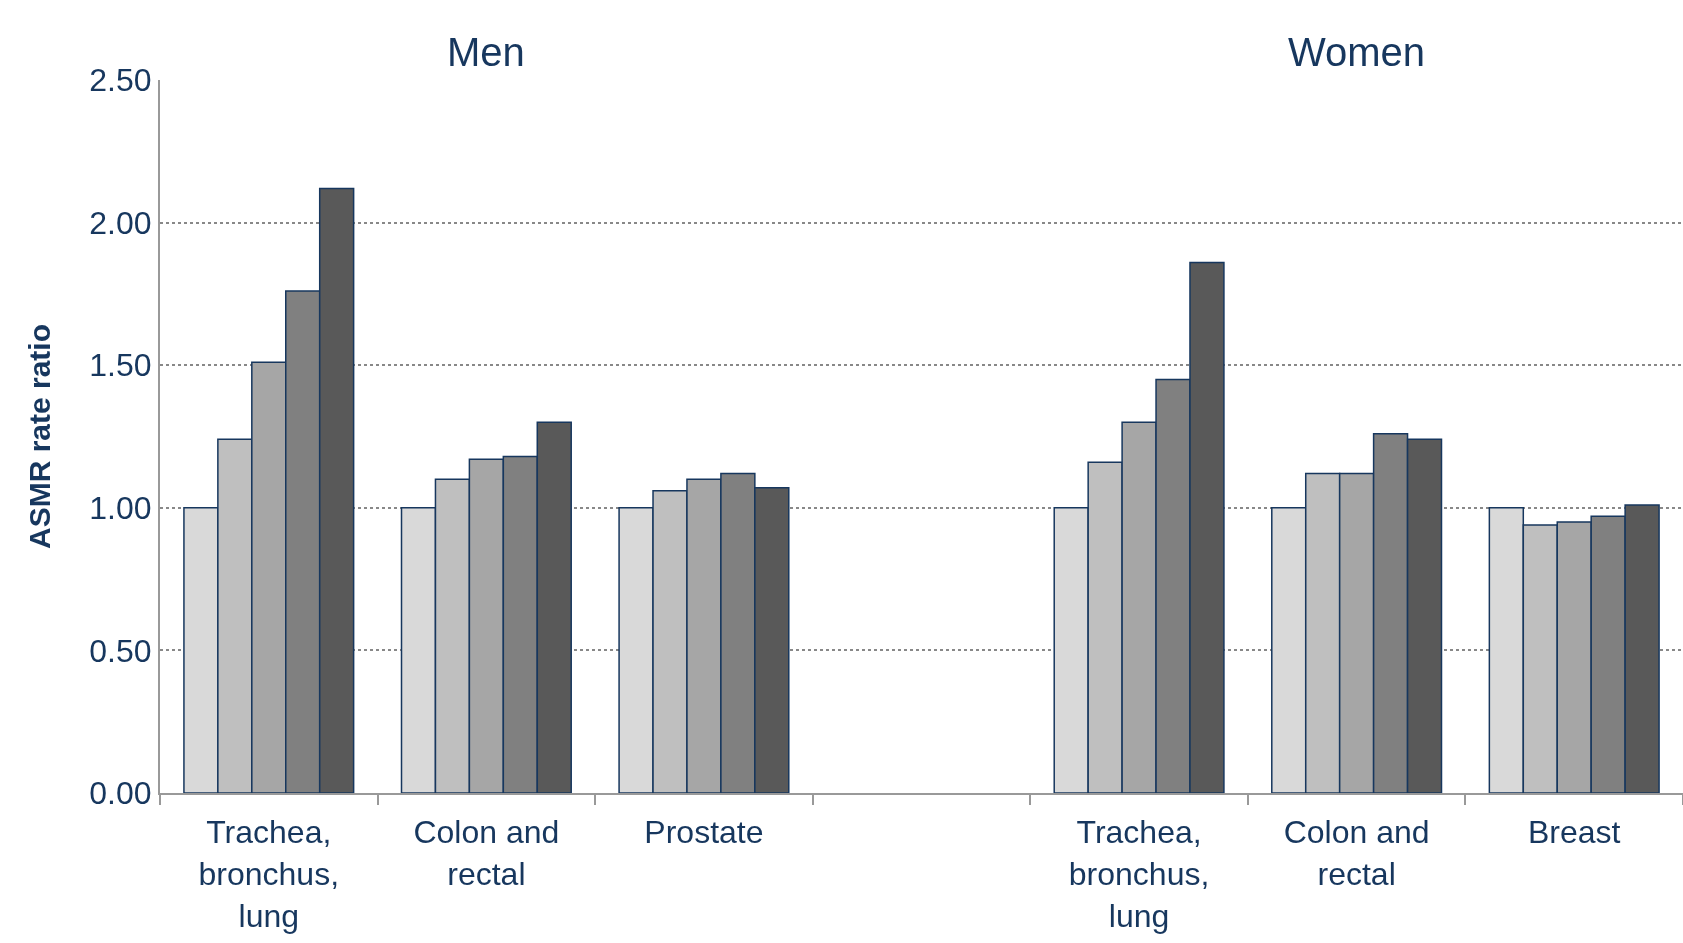 This screenshot has height=943, width=1683. What do you see at coordinates (120, 365) in the screenshot?
I see `y-tick-label: 1.50` at bounding box center [120, 365].